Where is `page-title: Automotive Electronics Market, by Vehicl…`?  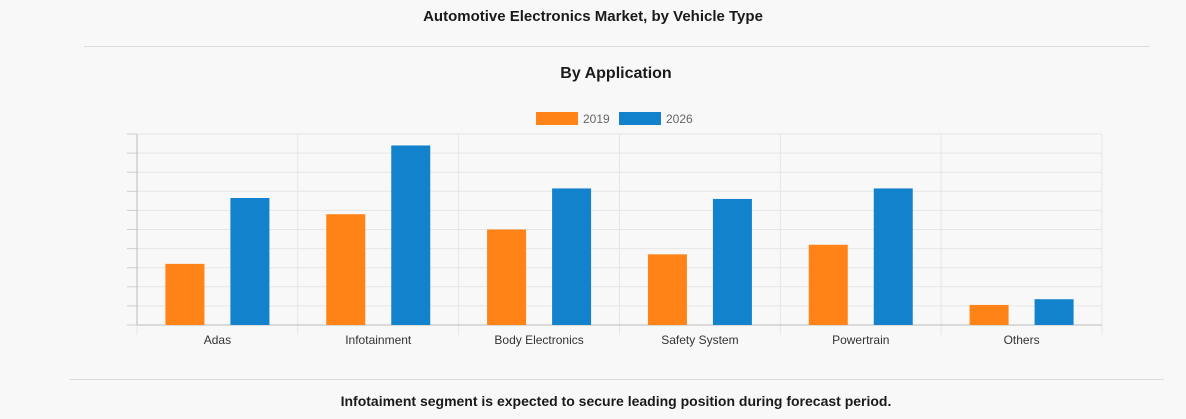 page-title: Automotive Electronics Market, by Vehicl… is located at coordinates (593, 16).